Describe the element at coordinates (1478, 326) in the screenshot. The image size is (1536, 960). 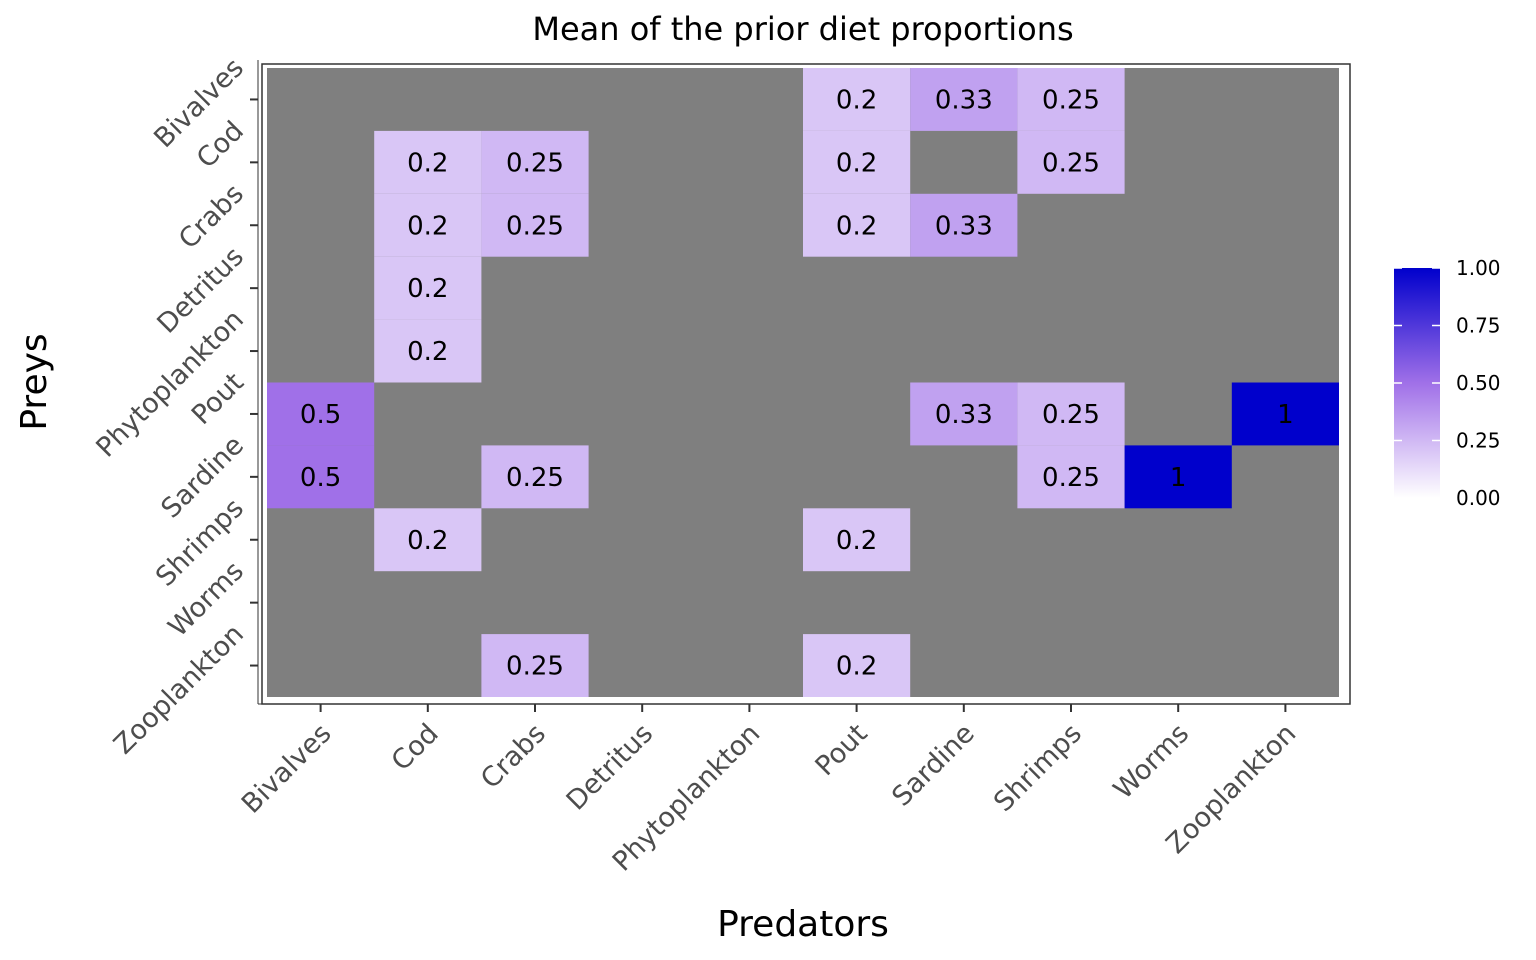
I see `legend-tick-label: 0.75` at that location.